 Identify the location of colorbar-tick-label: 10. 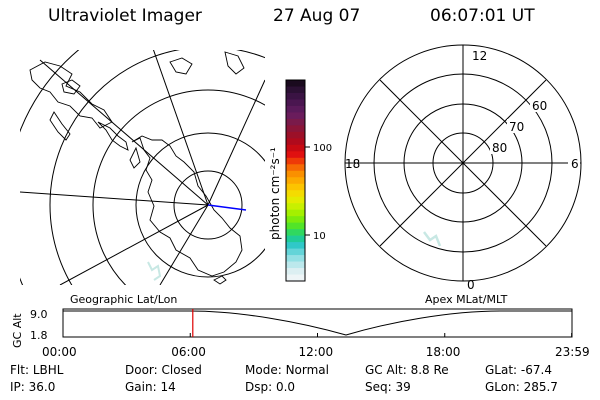
(319, 236).